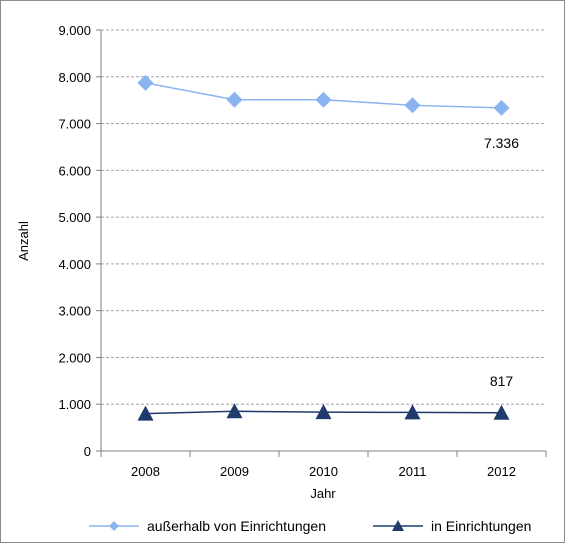 This screenshot has width=565, height=544. What do you see at coordinates (501, 471) in the screenshot?
I see `x-tick-label: 2012` at bounding box center [501, 471].